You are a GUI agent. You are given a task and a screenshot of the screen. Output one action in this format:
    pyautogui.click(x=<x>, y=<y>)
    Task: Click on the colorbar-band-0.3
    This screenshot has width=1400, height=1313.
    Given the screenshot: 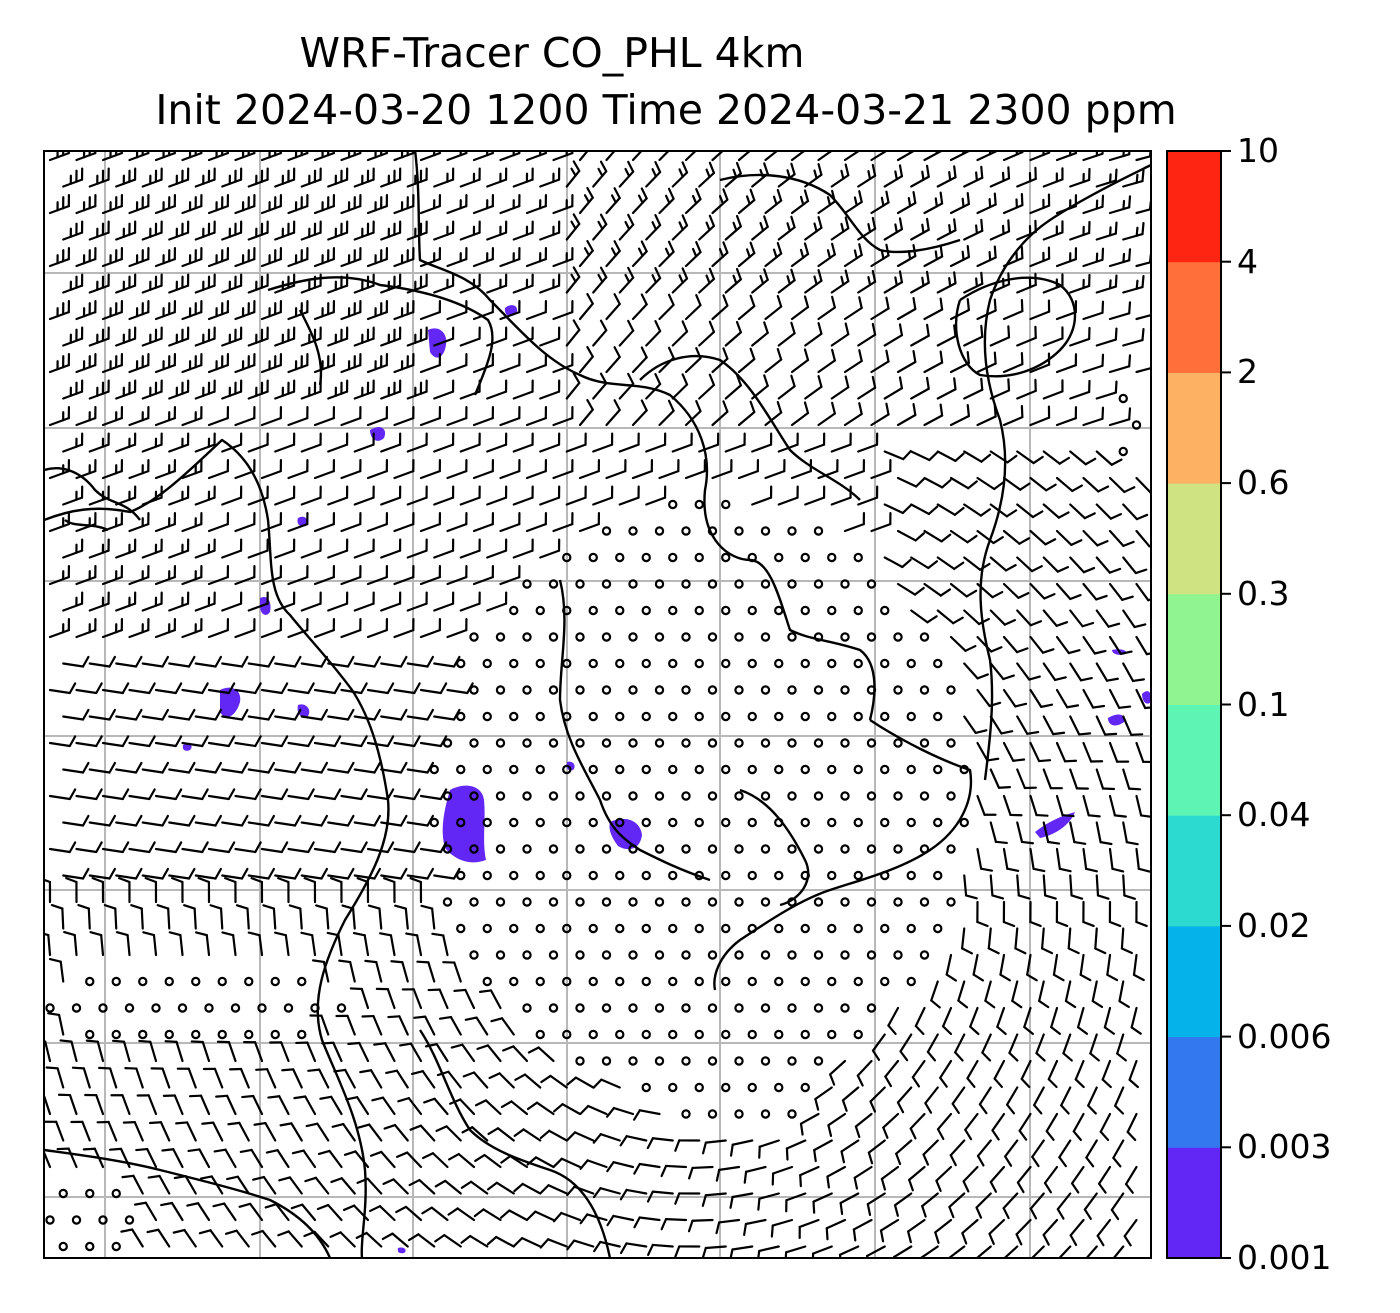 What is the action you would take?
    pyautogui.click(x=1194, y=539)
    